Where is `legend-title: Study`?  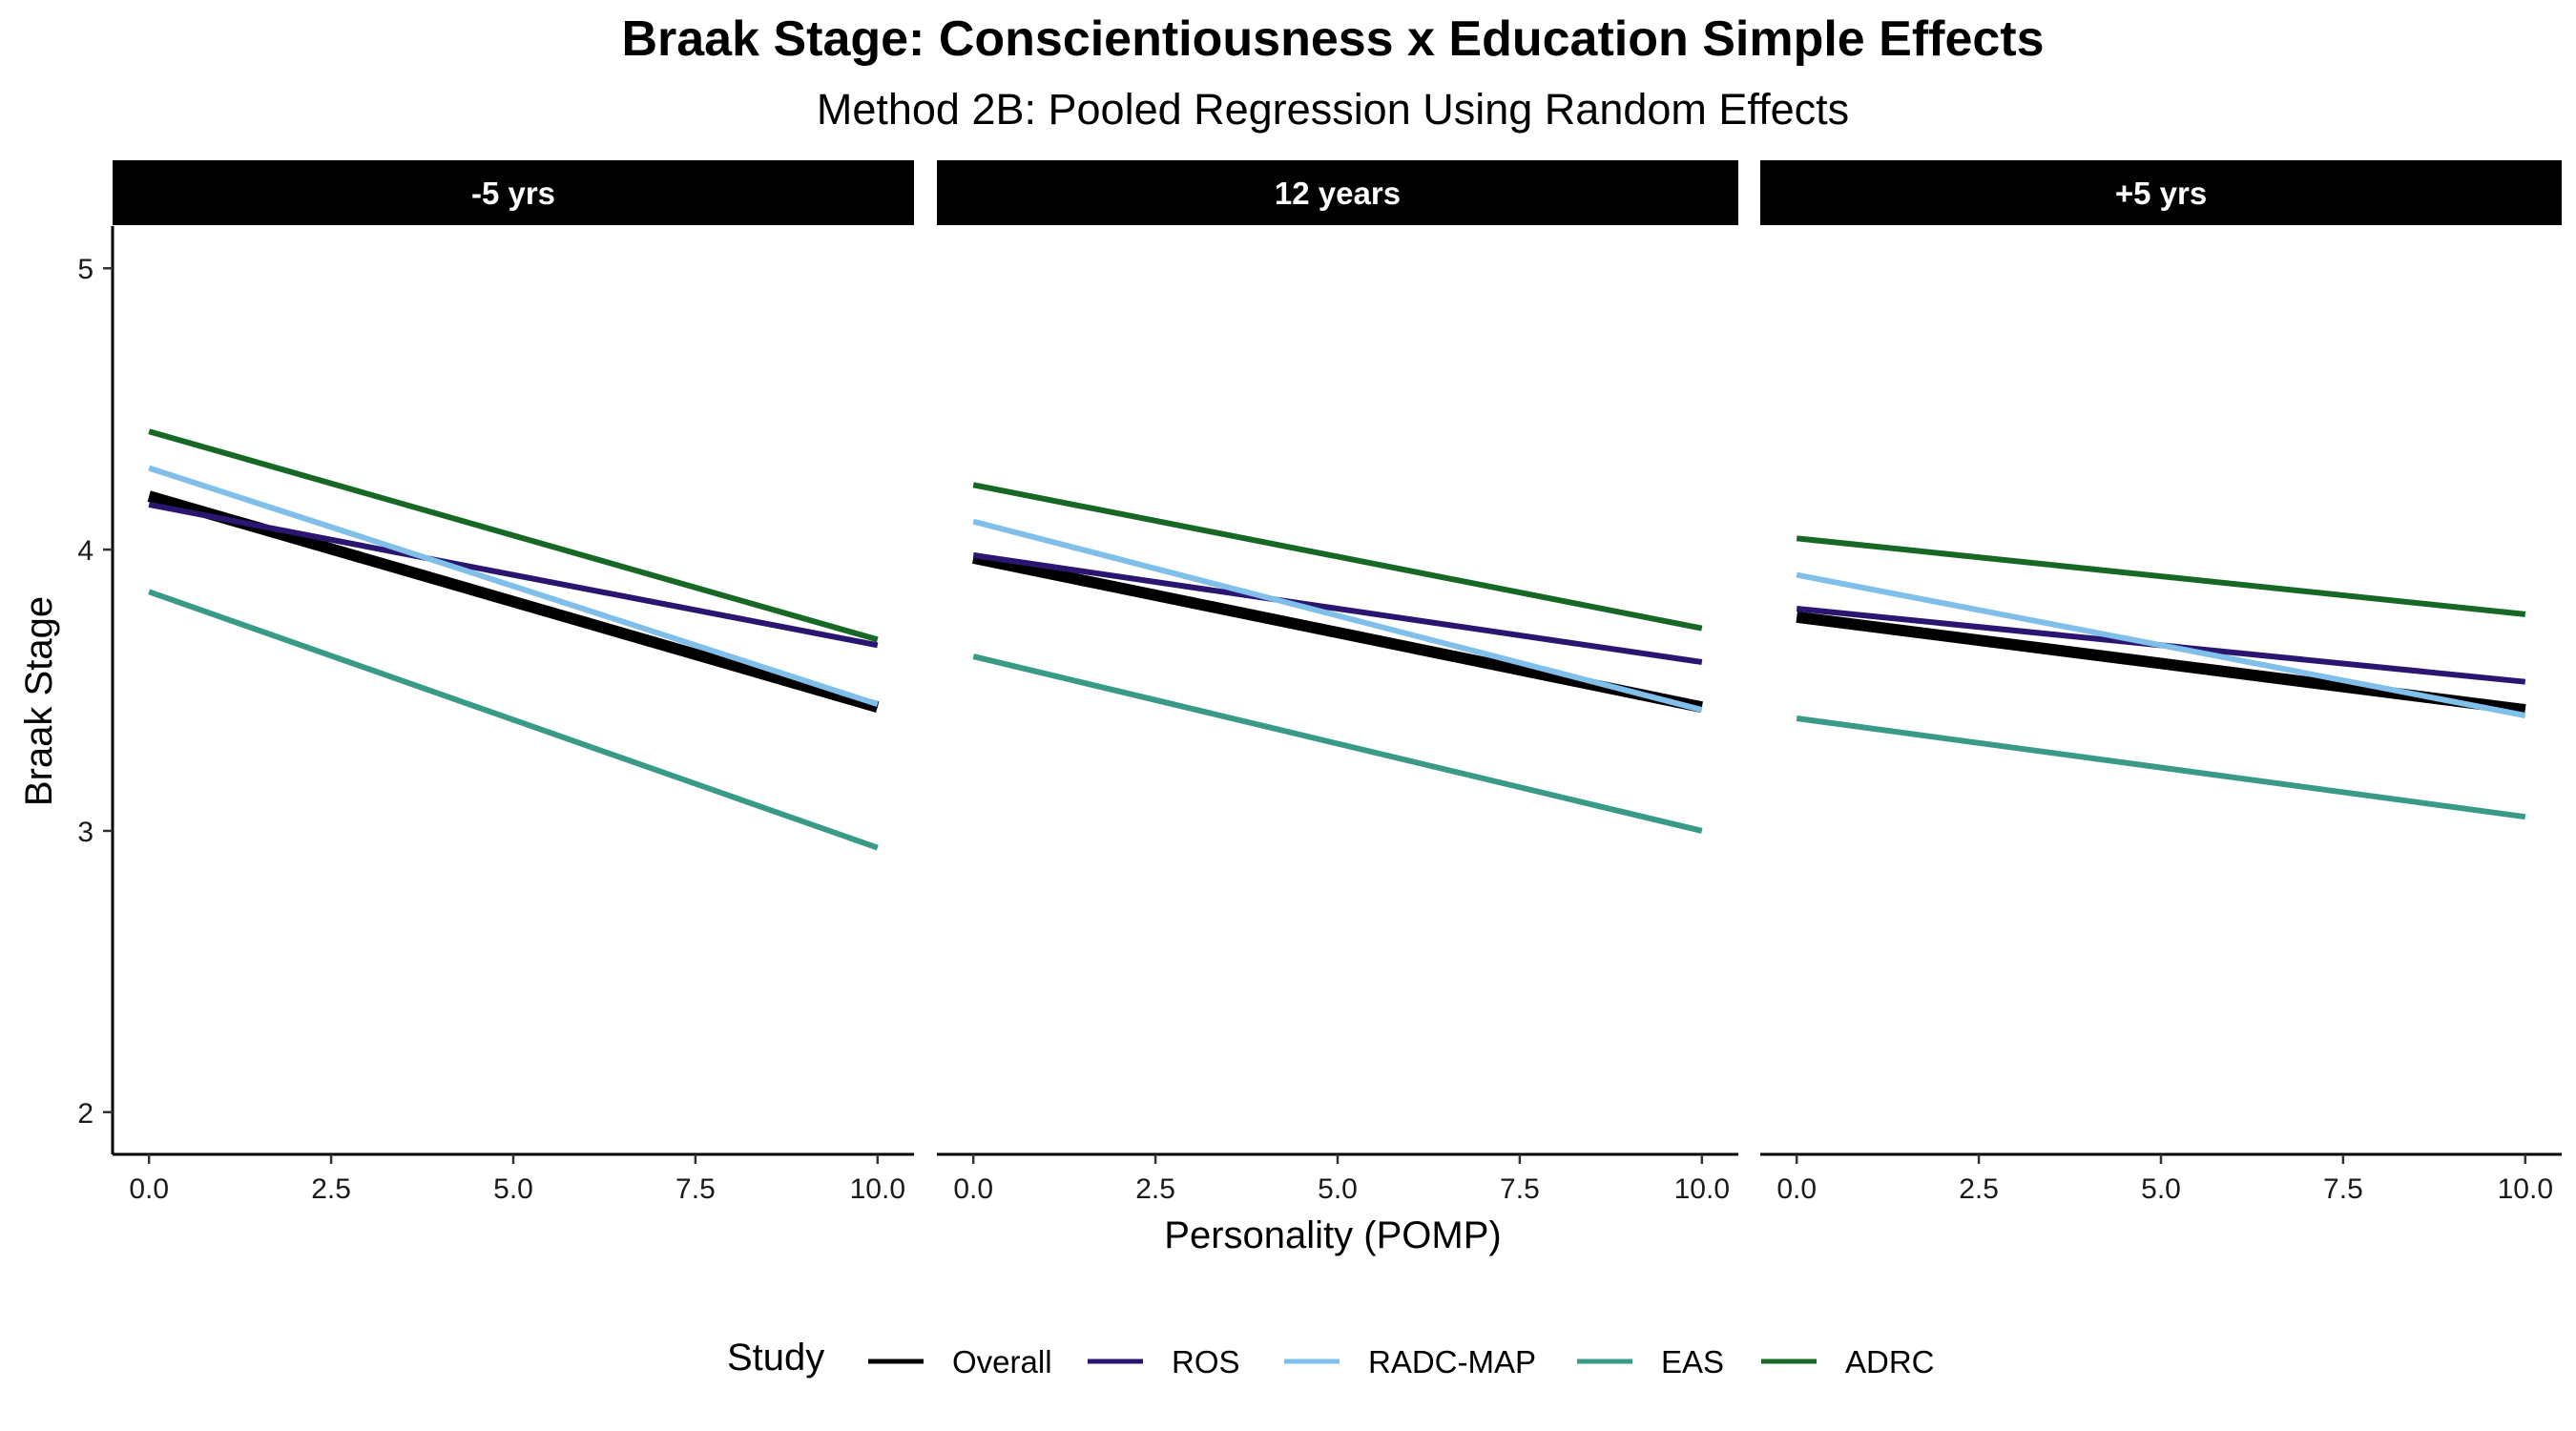
legend-title: Study is located at coordinates (775, 1358).